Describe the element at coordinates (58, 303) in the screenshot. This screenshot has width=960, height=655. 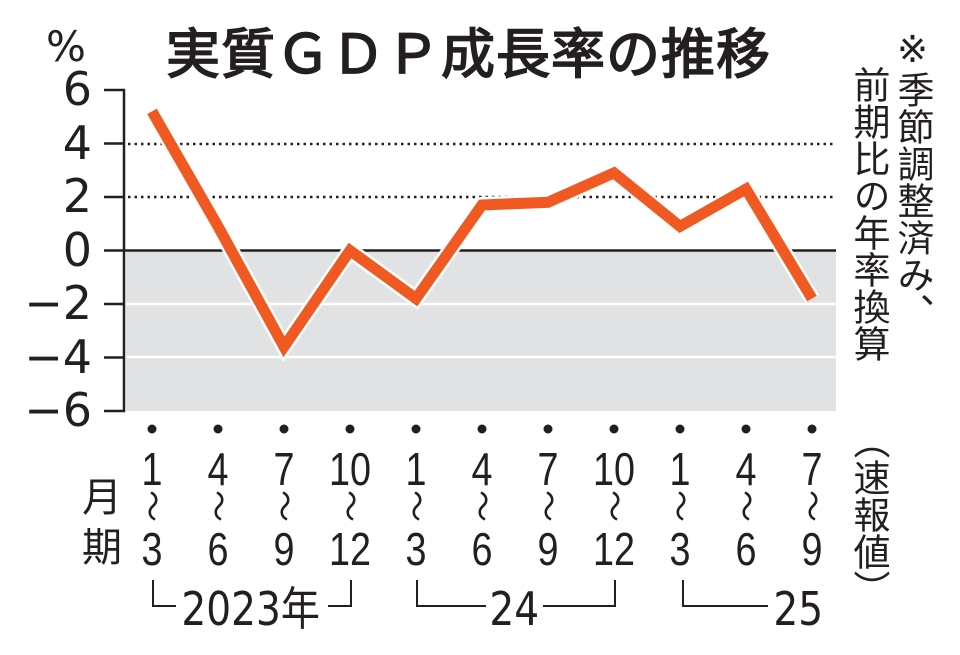
I see `y-tick-label: −2` at that location.